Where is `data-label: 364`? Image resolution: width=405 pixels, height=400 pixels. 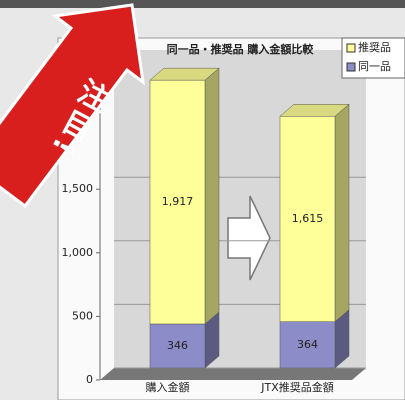 data-label: 364 is located at coordinates (307, 344).